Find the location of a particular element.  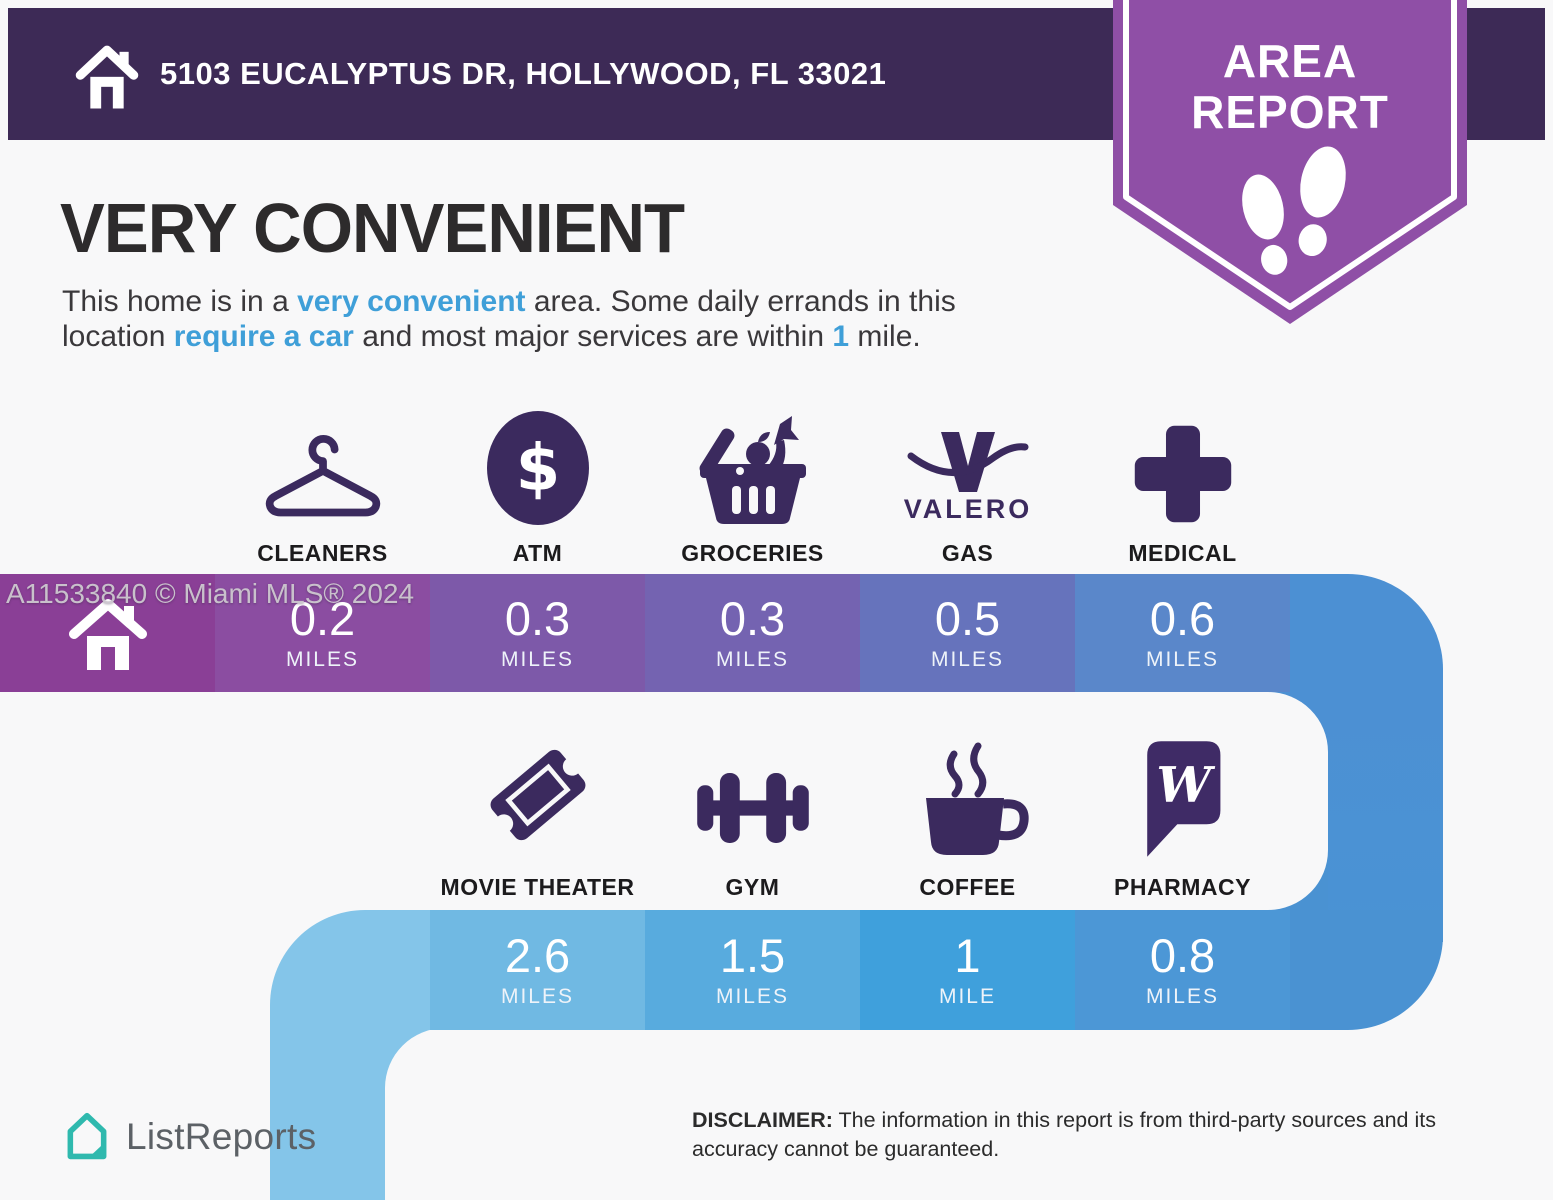

distance-cell-pharmacy: 0.8 MILES is located at coordinates (1182, 970).